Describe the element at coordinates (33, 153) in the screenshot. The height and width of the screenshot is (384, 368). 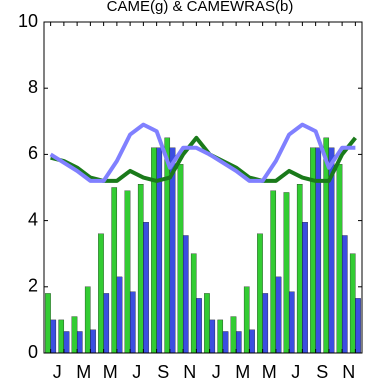
I see `y-tick-label: 6` at that location.